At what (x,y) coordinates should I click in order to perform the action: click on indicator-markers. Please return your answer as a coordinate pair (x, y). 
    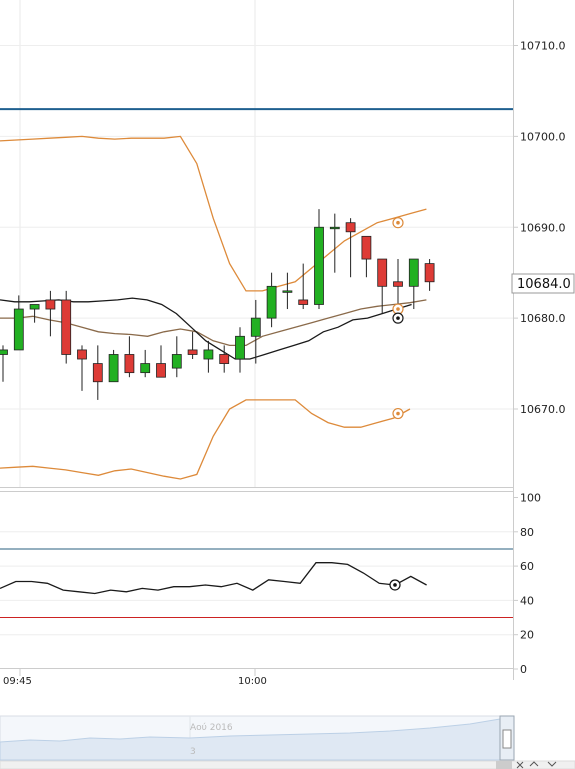
    Looking at the image, I should click on (398, 318).